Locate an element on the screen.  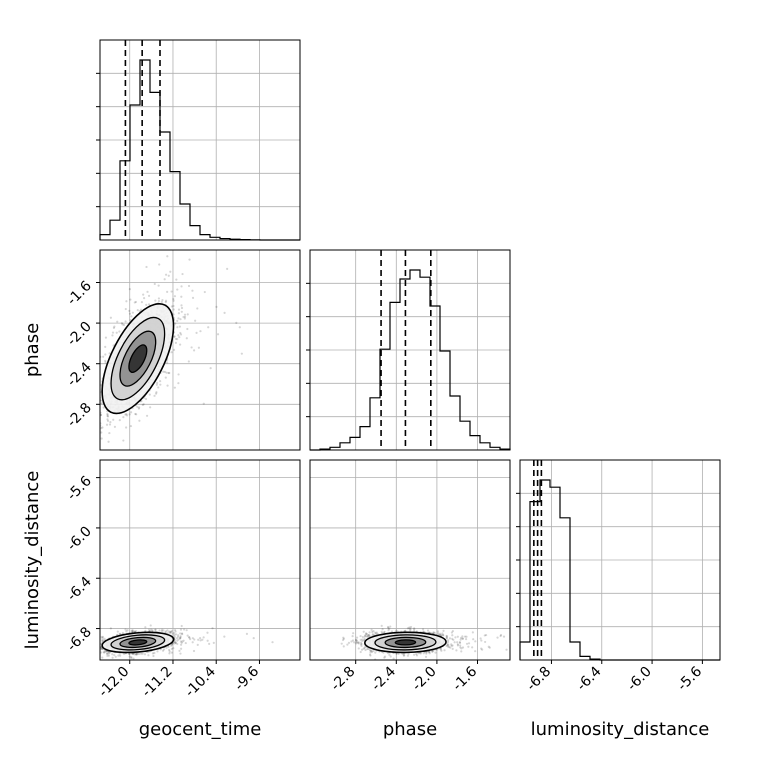
hist-panel-geocent_time is located at coordinates (198, 140).